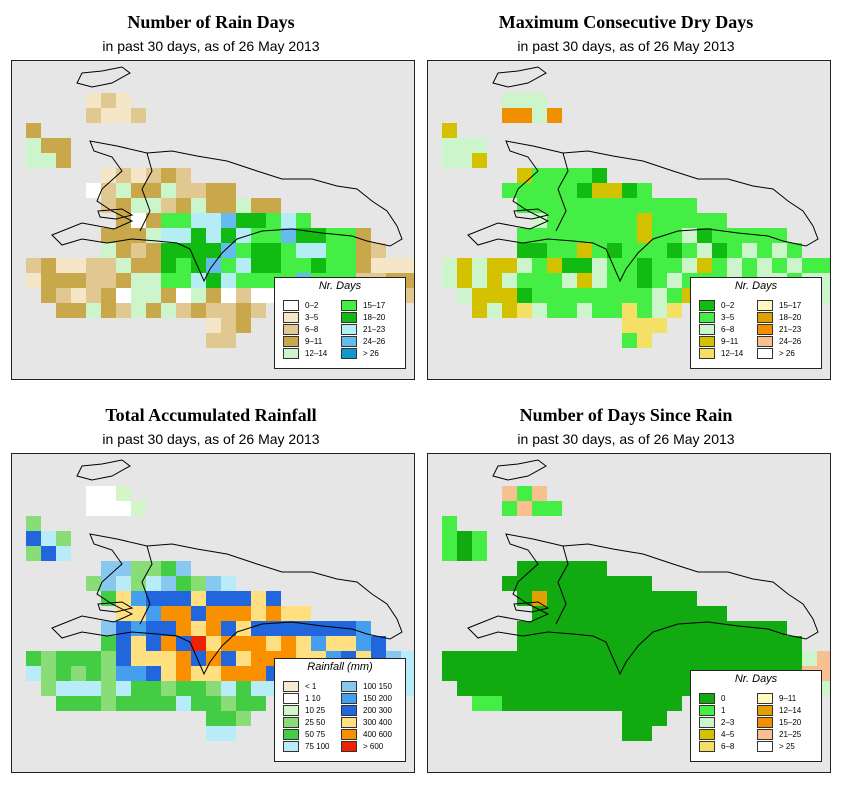 Image resolution: width=853 pixels, height=793 pixels. What do you see at coordinates (311, 686) in the screenshot?
I see `legend-label: < 1` at bounding box center [311, 686].